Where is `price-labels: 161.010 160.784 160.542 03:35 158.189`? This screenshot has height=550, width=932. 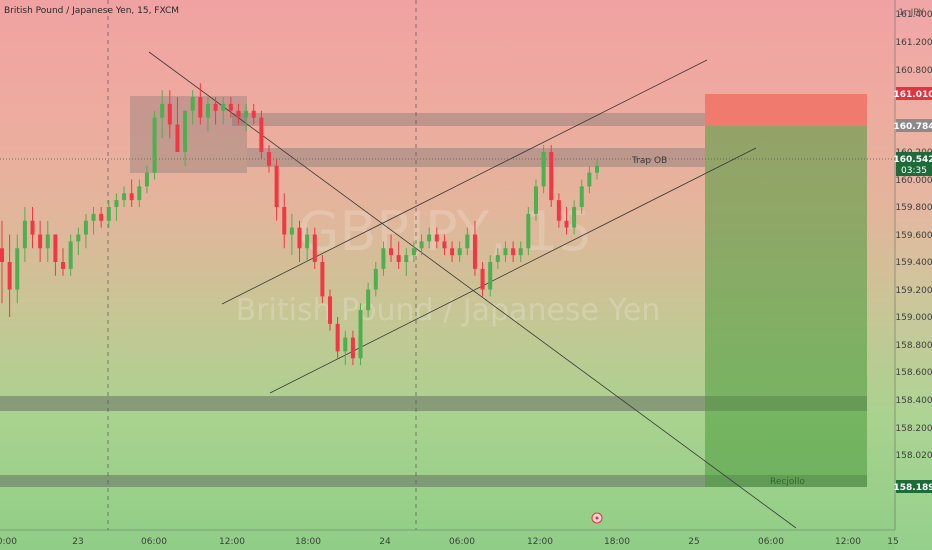
price-labels: 161.010 160.784 160.542 03:35 158.189 is located at coordinates (913, 290).